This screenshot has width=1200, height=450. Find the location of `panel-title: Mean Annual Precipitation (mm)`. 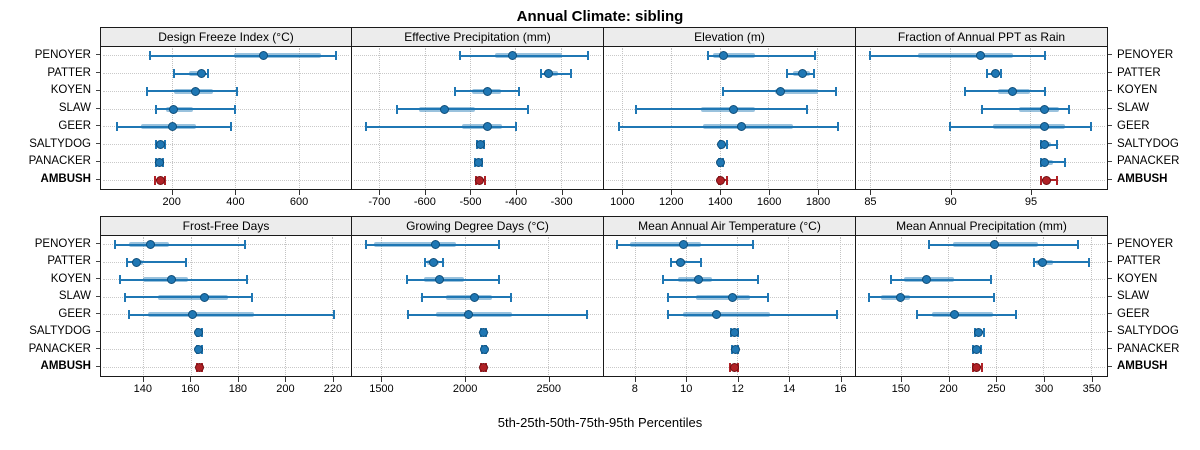

panel-title: Mean Annual Precipitation (mm) is located at coordinates (981, 226).